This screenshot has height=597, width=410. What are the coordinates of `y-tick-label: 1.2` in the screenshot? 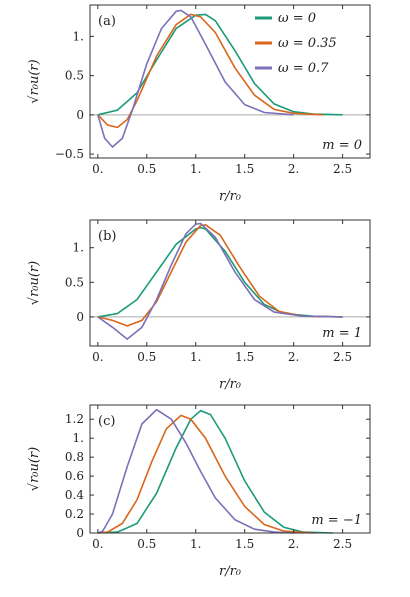 It's located at (74, 419).